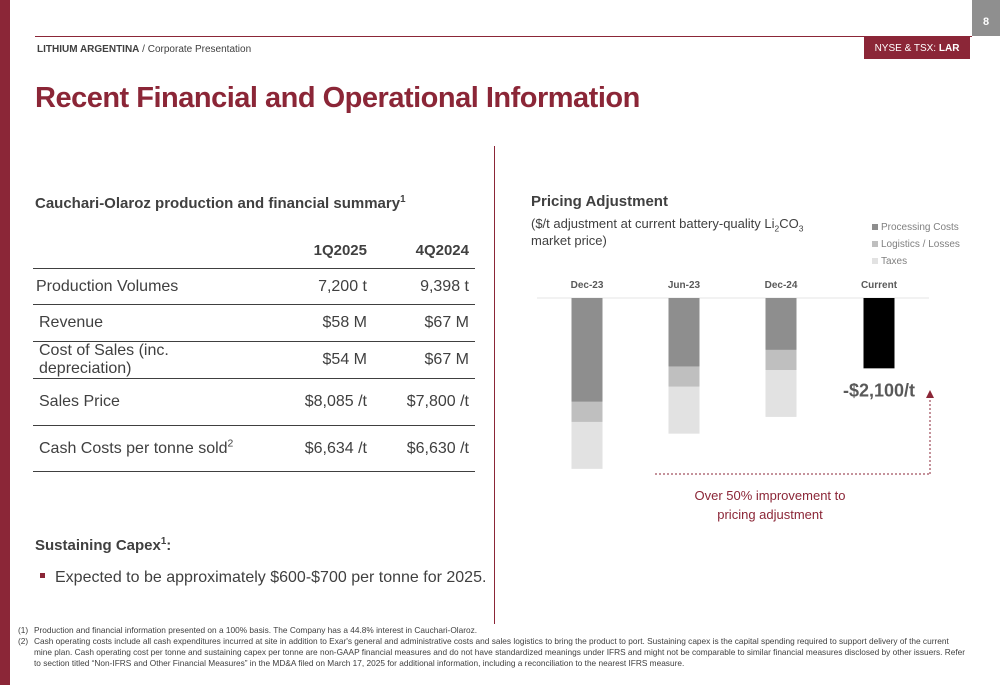  What do you see at coordinates (920, 244) in the screenshot?
I see `legend-label: Logistics / Losses` at bounding box center [920, 244].